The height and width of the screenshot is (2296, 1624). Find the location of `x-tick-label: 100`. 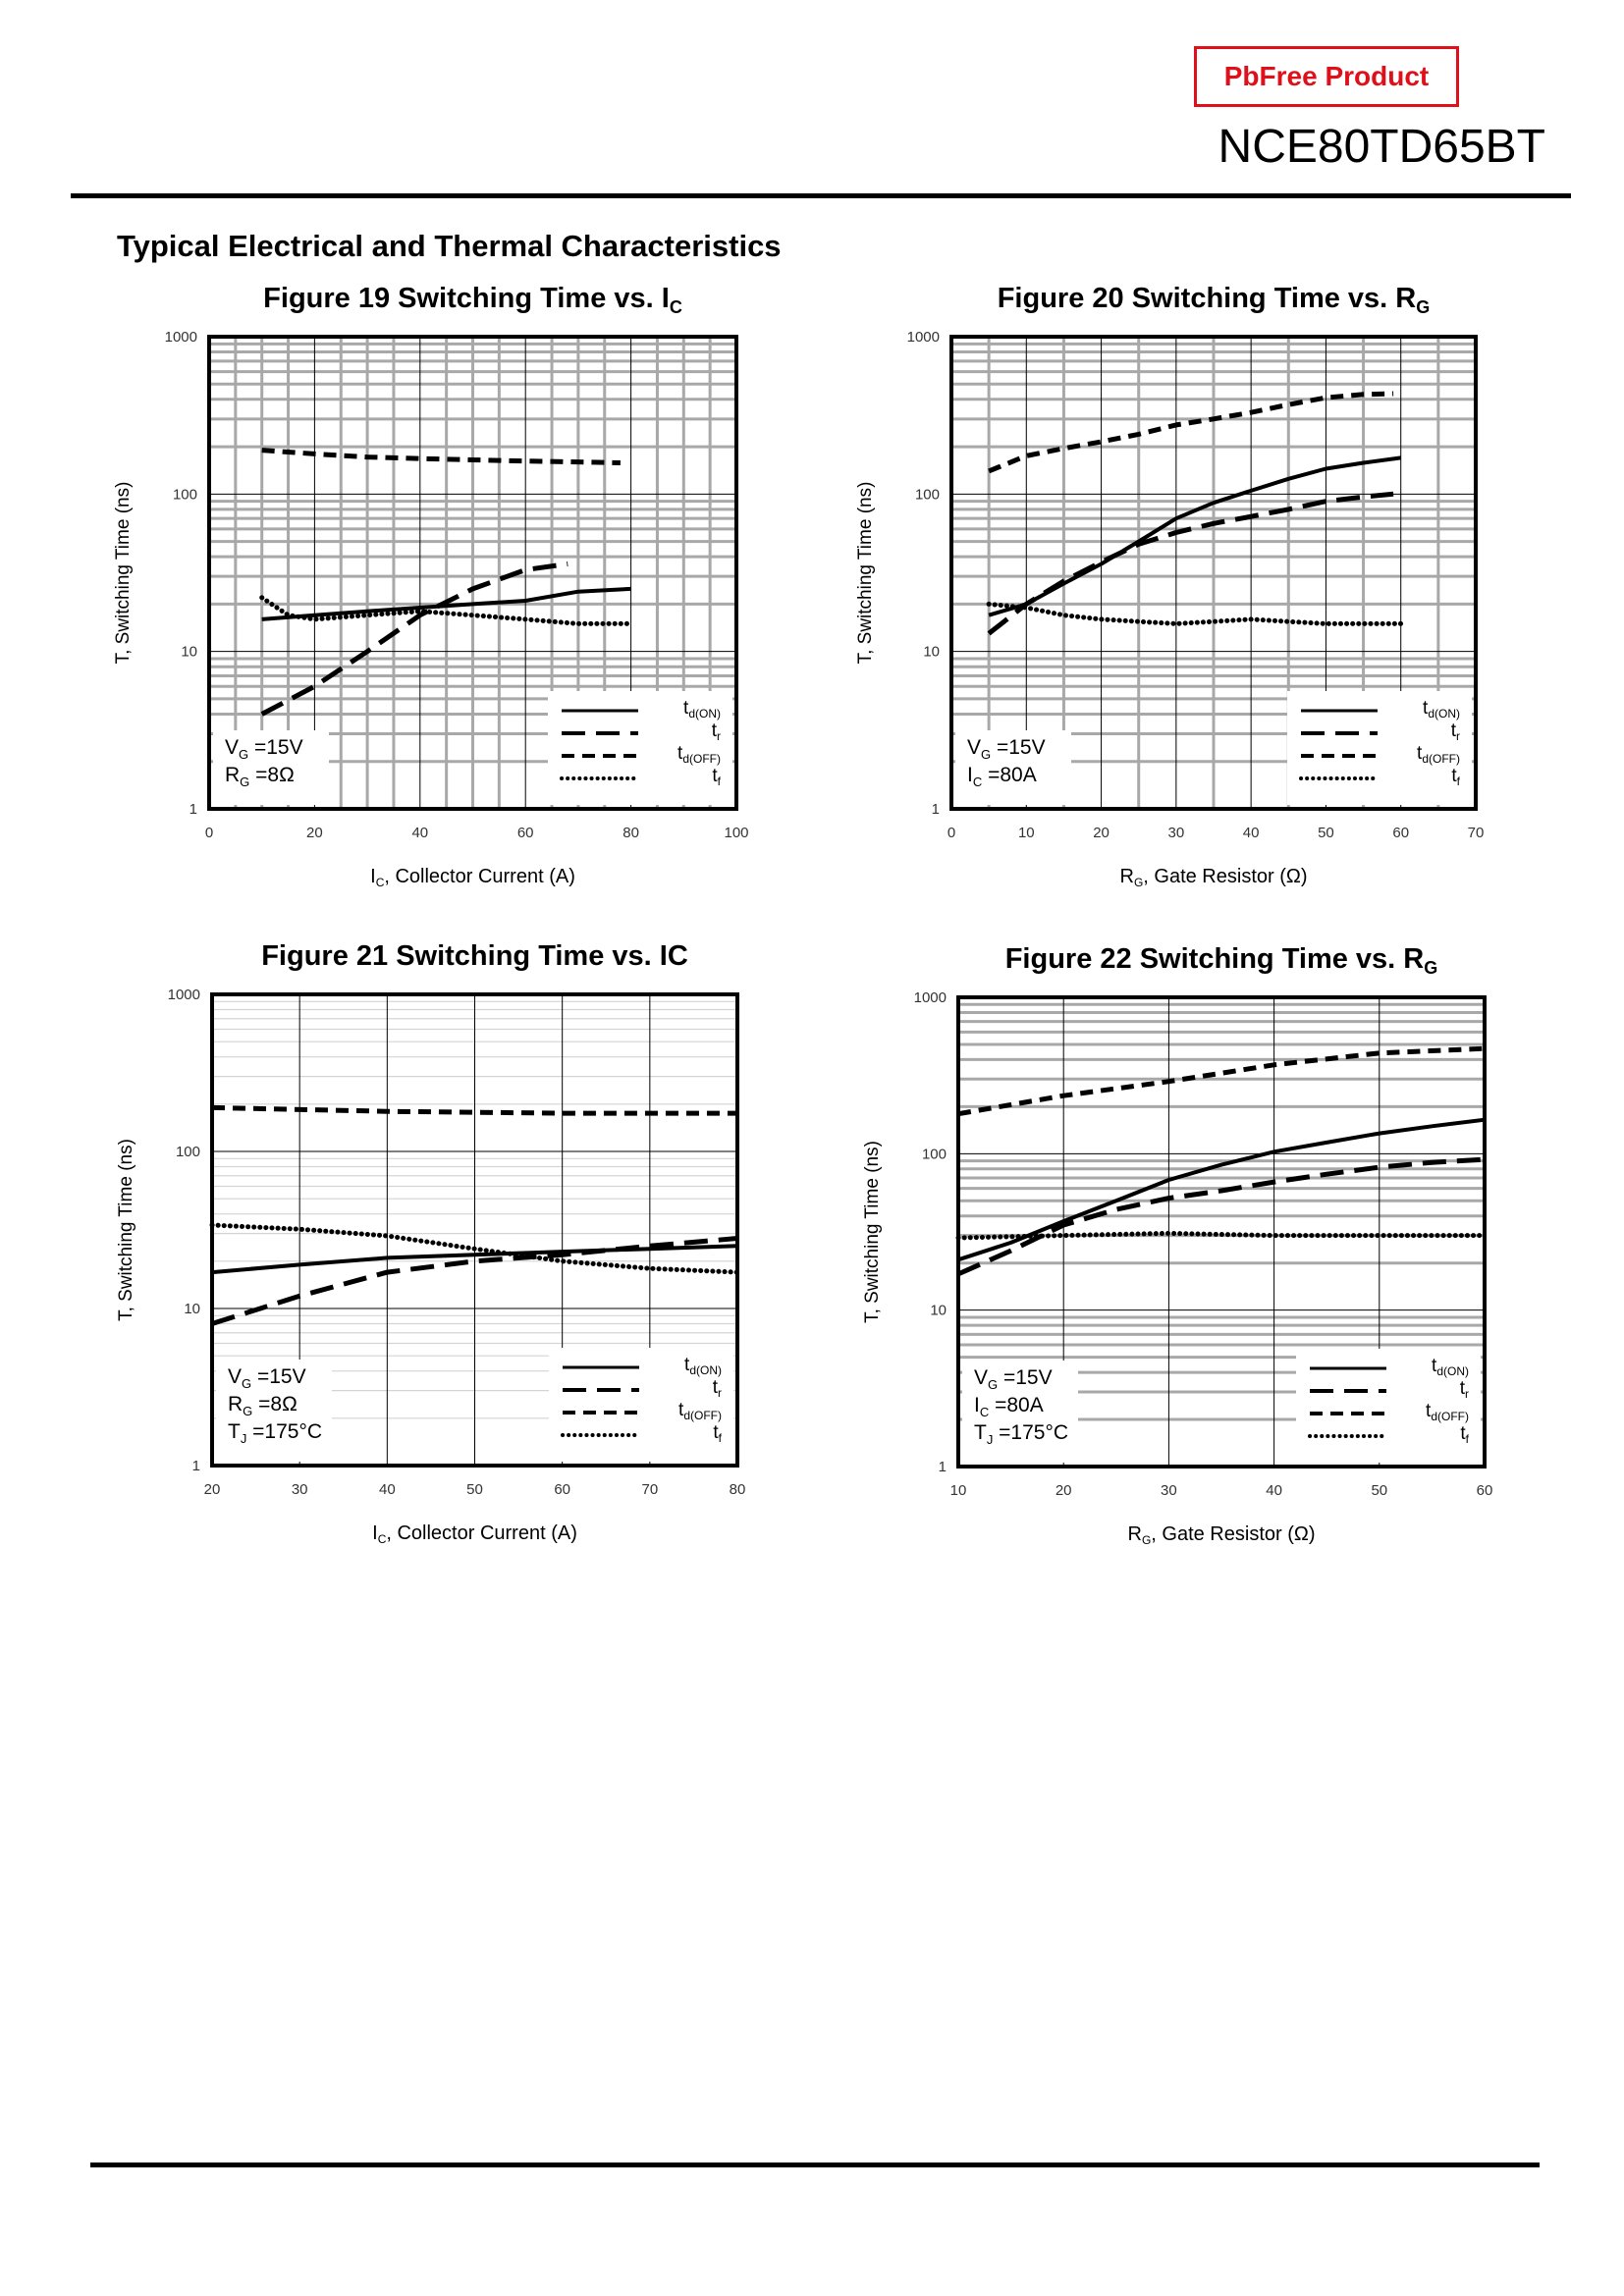

x-tick-label: 100 is located at coordinates (736, 833).